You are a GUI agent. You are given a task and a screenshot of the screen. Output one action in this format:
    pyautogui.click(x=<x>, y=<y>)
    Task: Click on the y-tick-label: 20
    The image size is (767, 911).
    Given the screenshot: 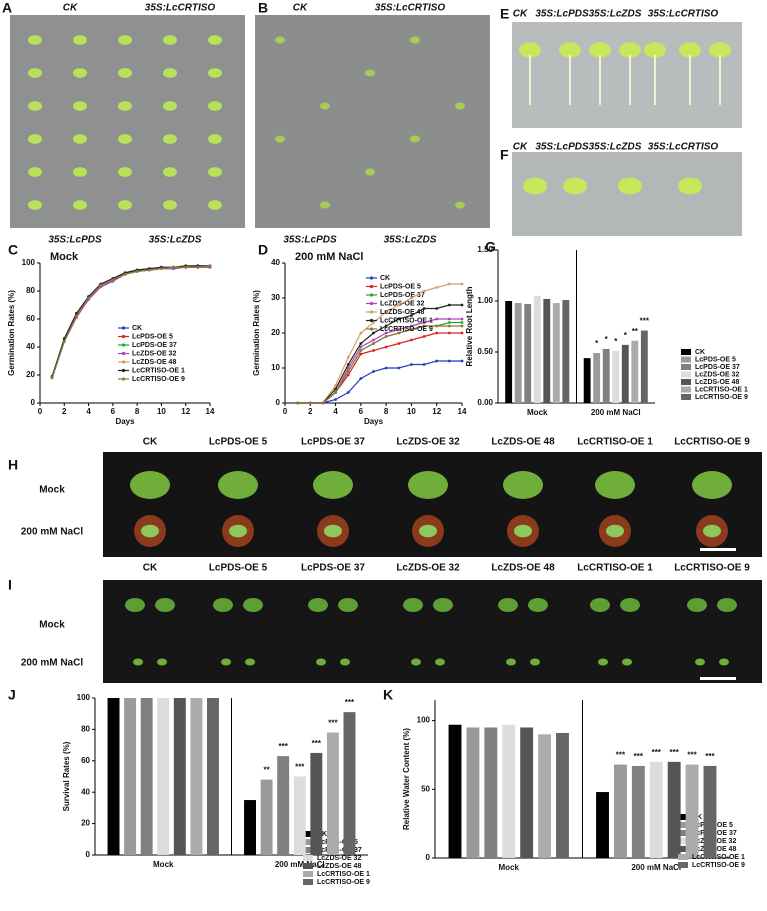 What is the action you would take?
    pyautogui.click(x=30, y=374)
    